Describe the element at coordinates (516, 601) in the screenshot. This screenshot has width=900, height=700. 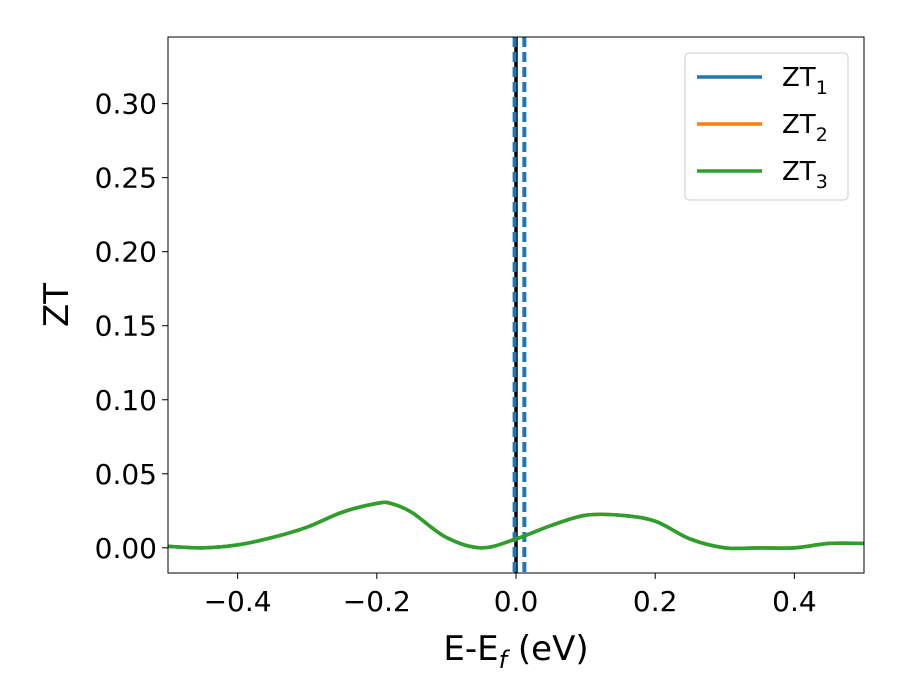
I see `x-tick-label: 0.0` at that location.